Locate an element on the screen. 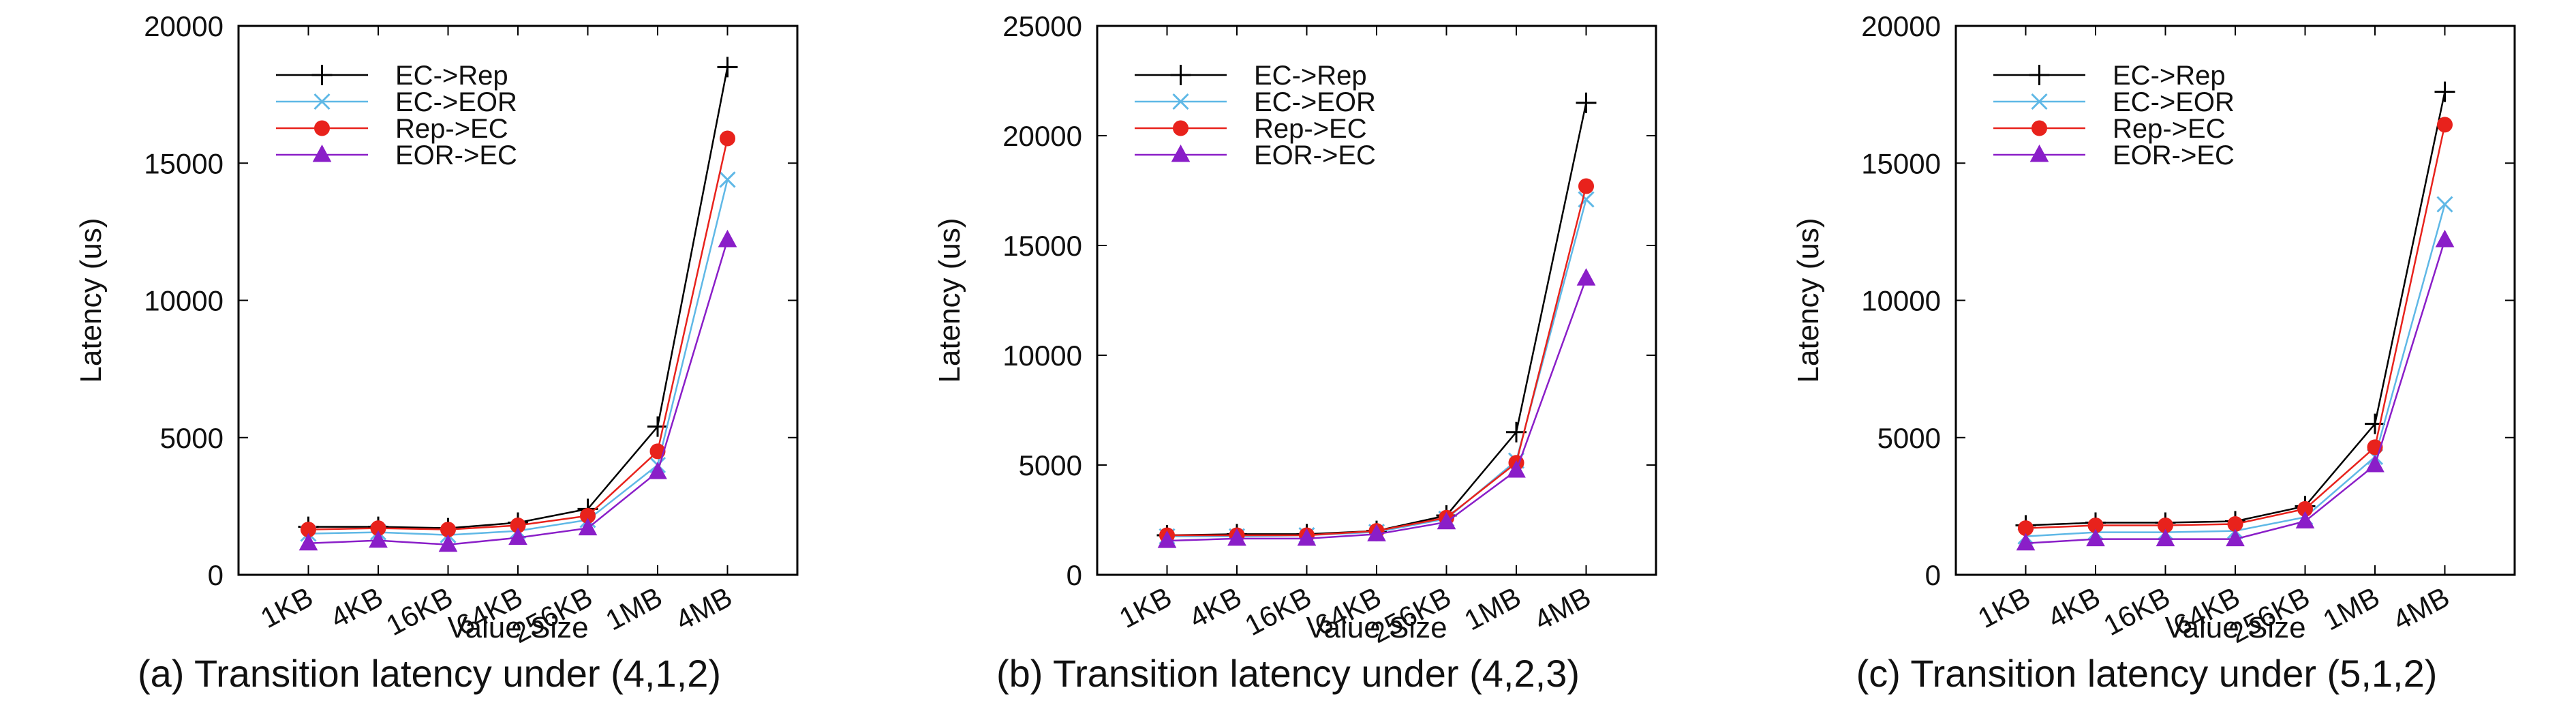 Image resolution: width=2576 pixels, height=703 pixels. x-tick-label: 16KB is located at coordinates (2136, 611).